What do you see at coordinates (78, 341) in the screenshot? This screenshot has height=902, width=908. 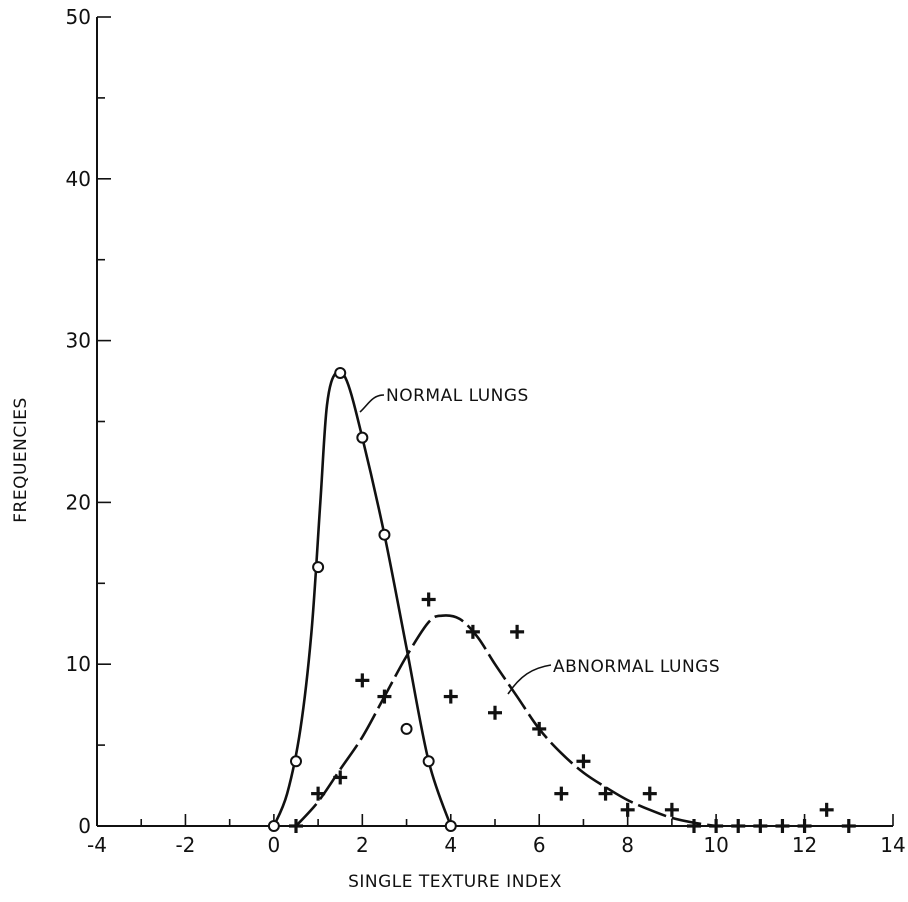 I see `y-tick-label: 30` at bounding box center [78, 341].